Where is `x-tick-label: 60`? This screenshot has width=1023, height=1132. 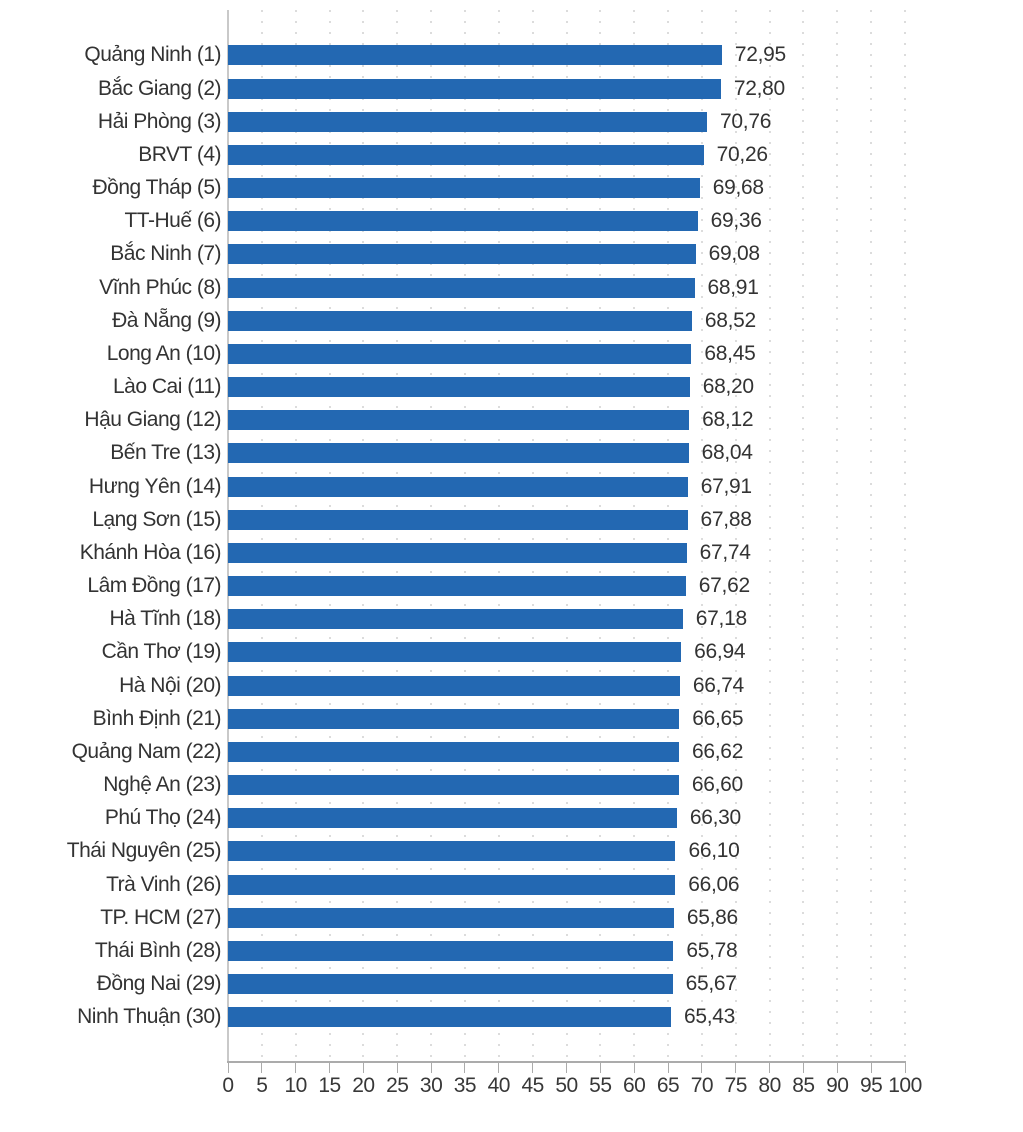 x-tick-label: 60 is located at coordinates (634, 1085).